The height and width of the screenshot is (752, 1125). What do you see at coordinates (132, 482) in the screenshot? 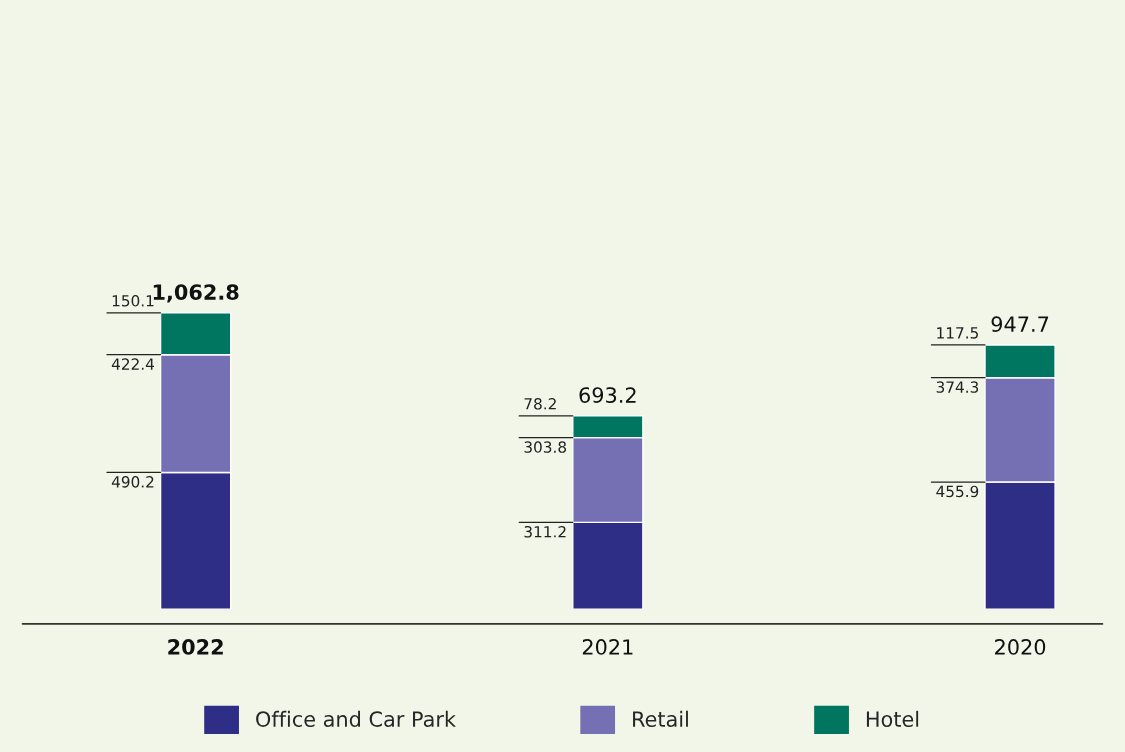
I see `data-label: 490.2` at bounding box center [132, 482].